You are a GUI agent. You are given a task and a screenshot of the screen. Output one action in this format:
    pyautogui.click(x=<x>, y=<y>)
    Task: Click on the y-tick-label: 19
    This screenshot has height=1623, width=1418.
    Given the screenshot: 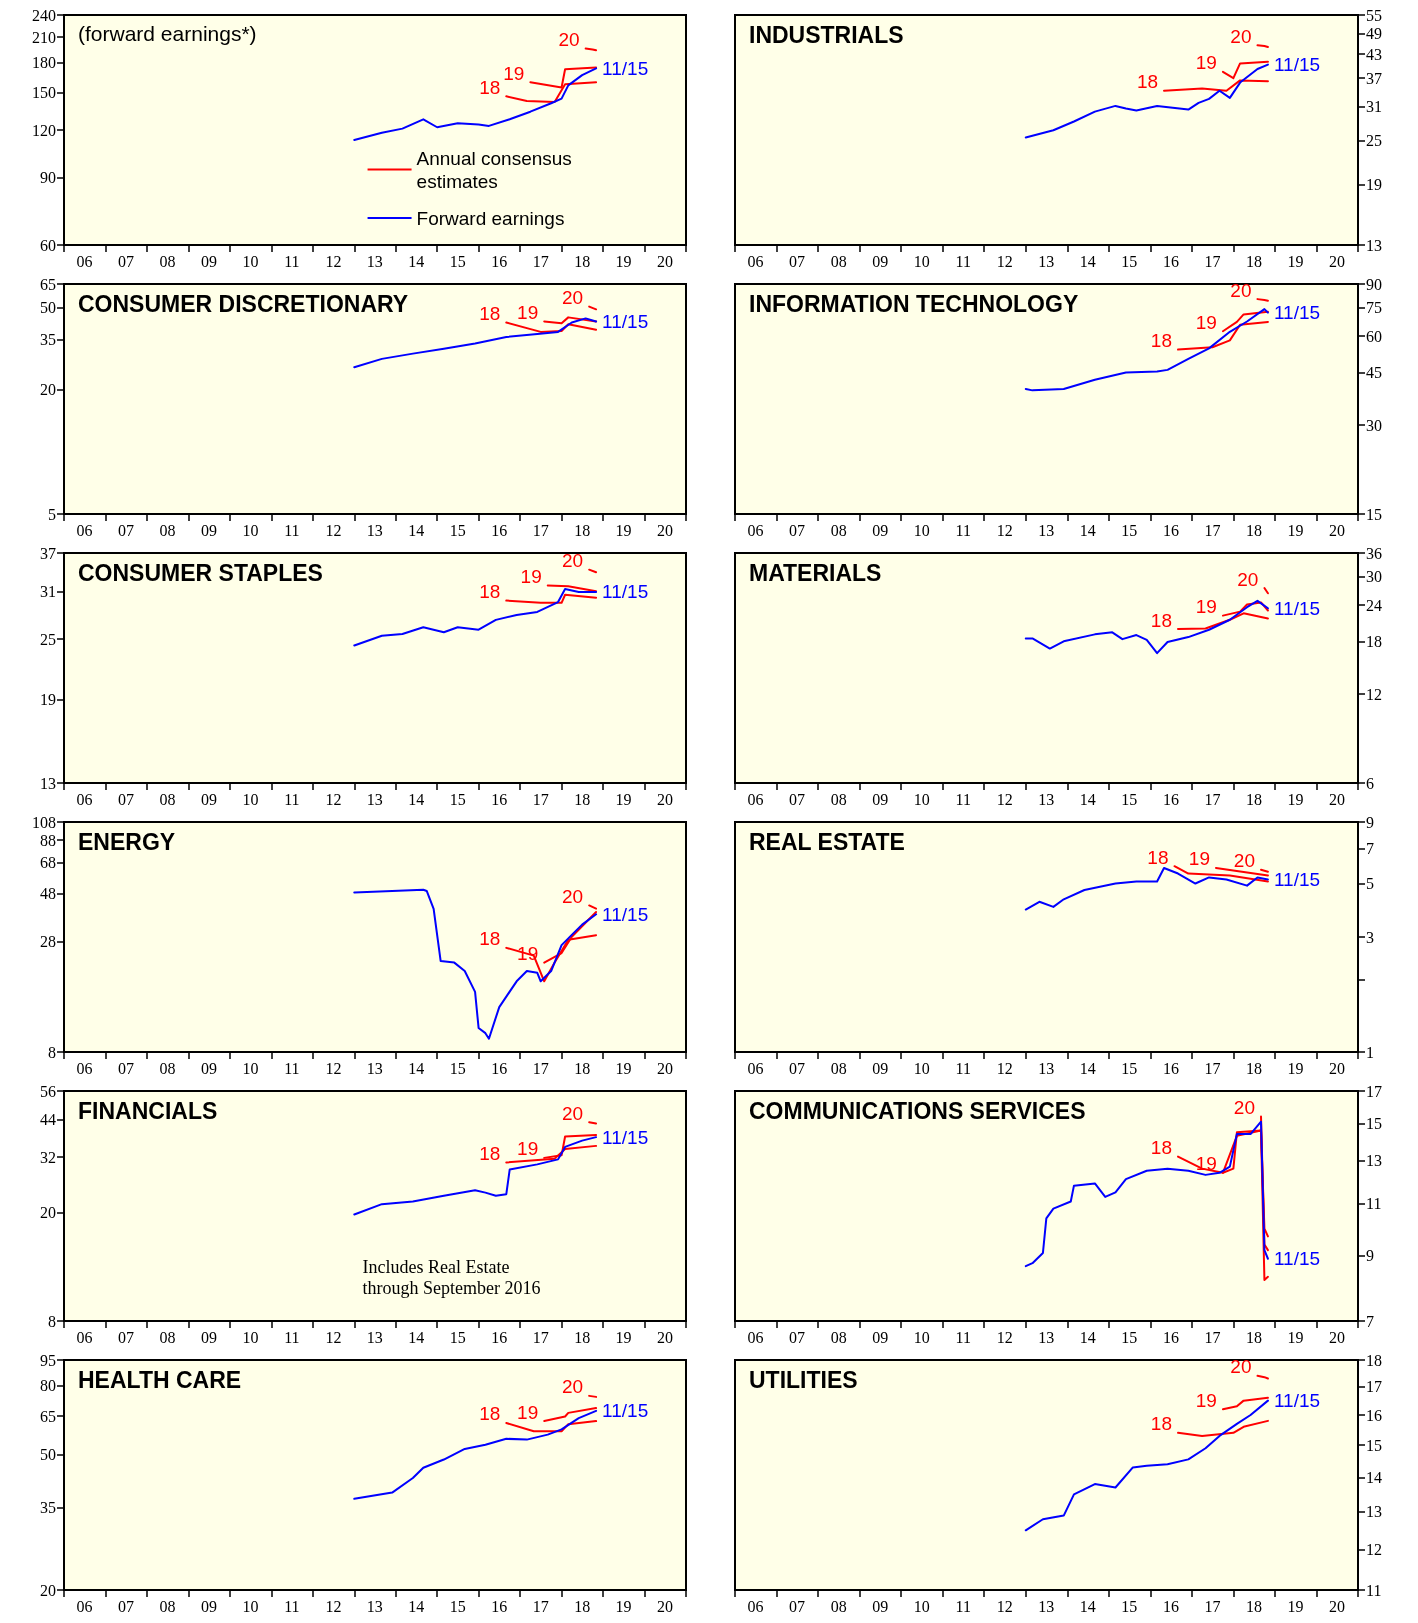 What is the action you would take?
    pyautogui.click(x=48, y=700)
    